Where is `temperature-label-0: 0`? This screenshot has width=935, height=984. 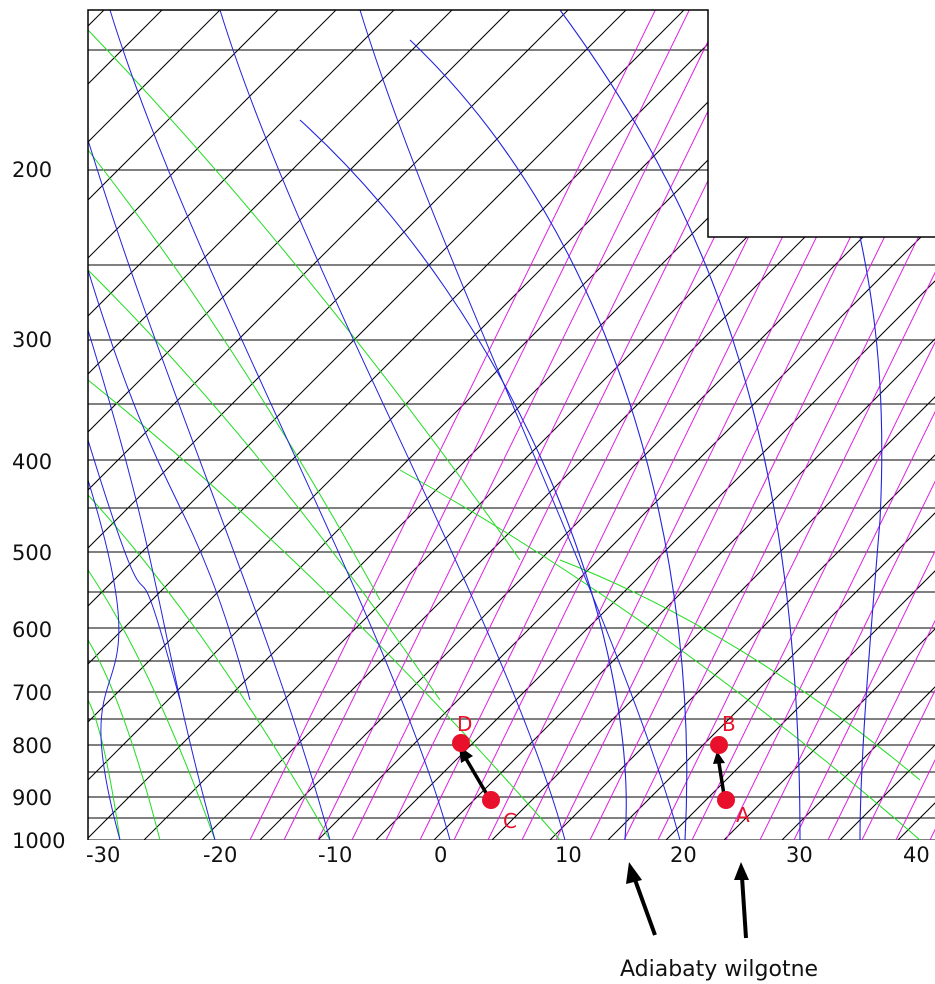
temperature-label-0: 0 is located at coordinates (440, 855).